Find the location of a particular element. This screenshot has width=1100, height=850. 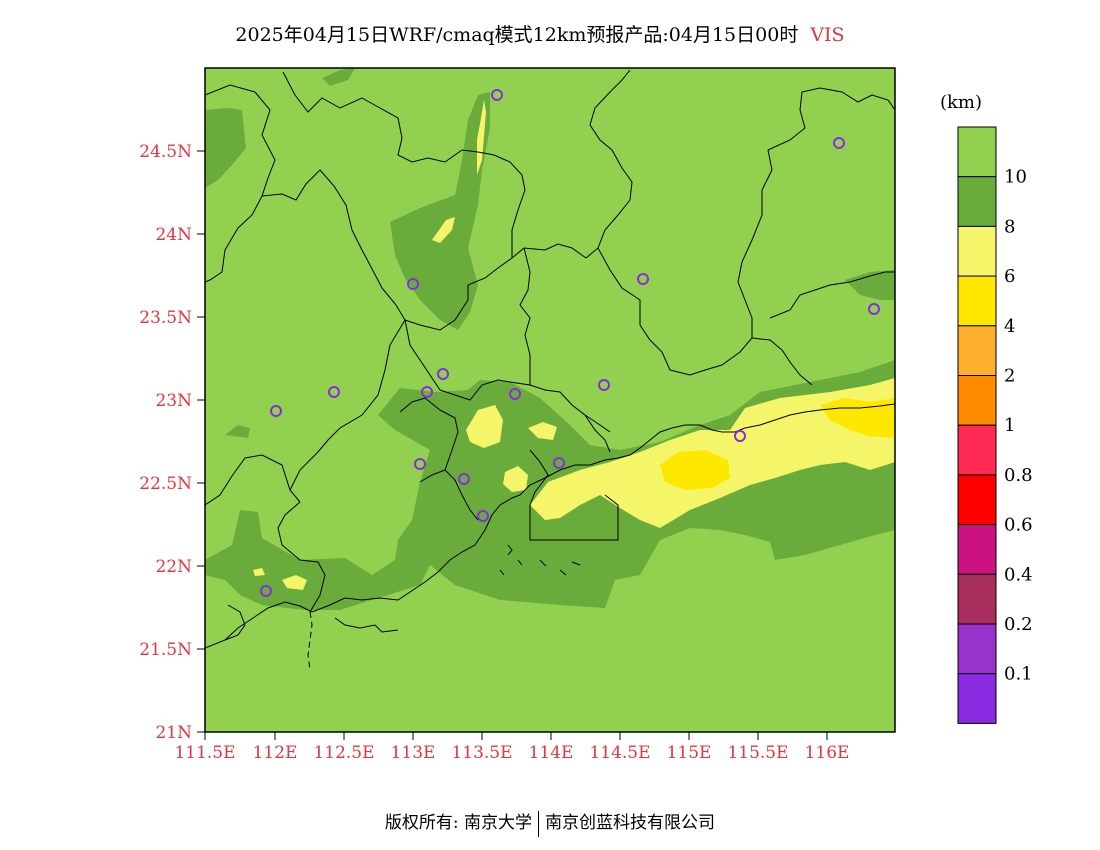

title-variable: VIS is located at coordinates (827, 35).